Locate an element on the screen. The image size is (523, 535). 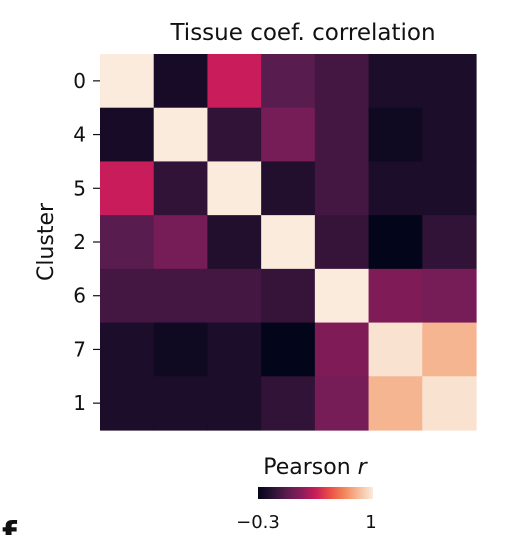
y-tick-label-0: 0 is located at coordinates (79, 81).